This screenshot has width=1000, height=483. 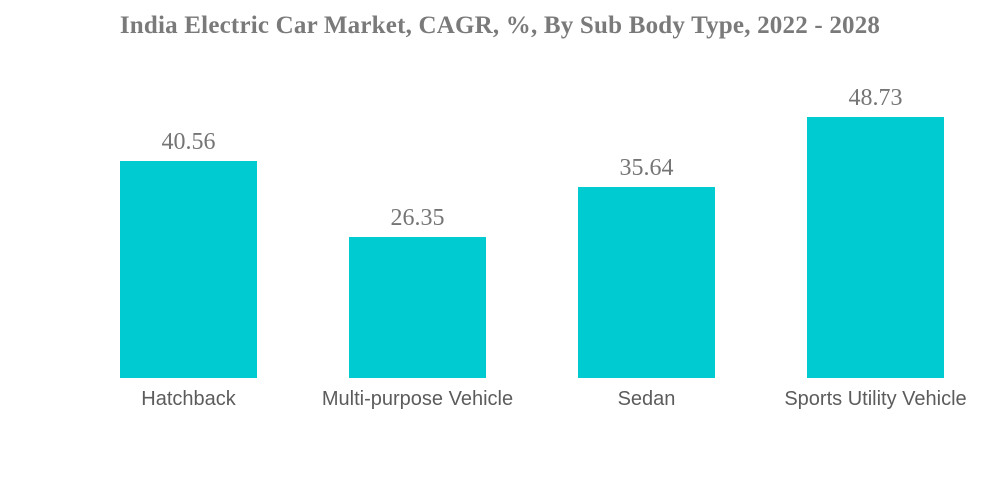 What do you see at coordinates (646, 399) in the screenshot?
I see `category-label: Sedan` at bounding box center [646, 399].